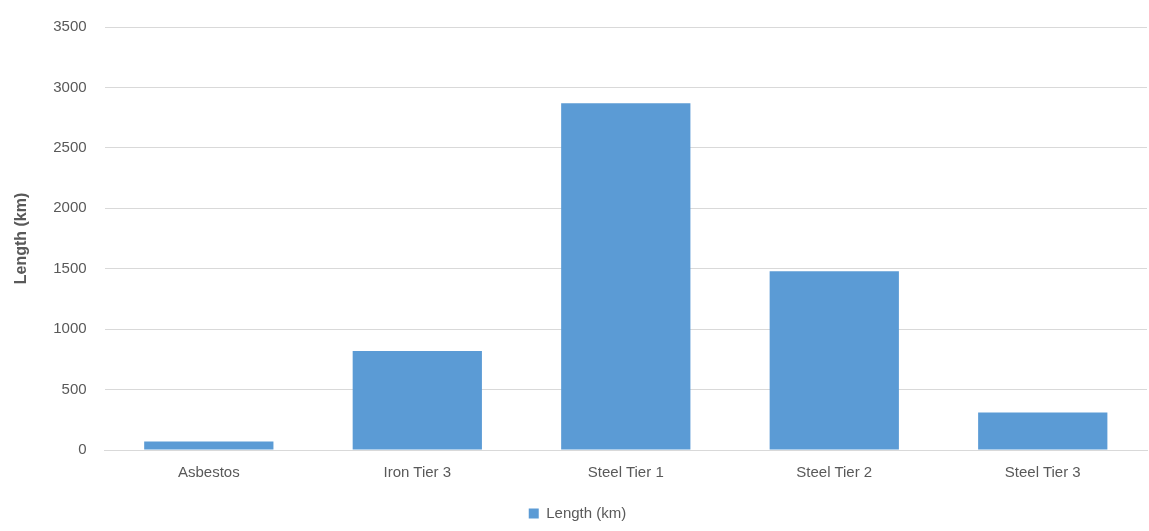 The image size is (1149, 531). What do you see at coordinates (82, 449) in the screenshot?
I see `y-tick-label: 0` at bounding box center [82, 449].